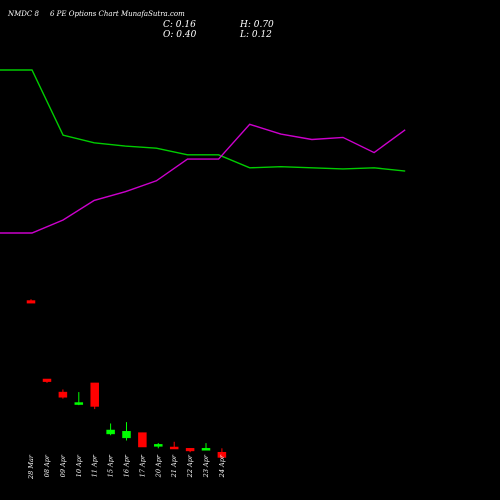 The width and height of the screenshot is (500, 500). Describe the element at coordinates (142, 465) in the screenshot. I see `x-tick-label: 17 Apr` at that location.